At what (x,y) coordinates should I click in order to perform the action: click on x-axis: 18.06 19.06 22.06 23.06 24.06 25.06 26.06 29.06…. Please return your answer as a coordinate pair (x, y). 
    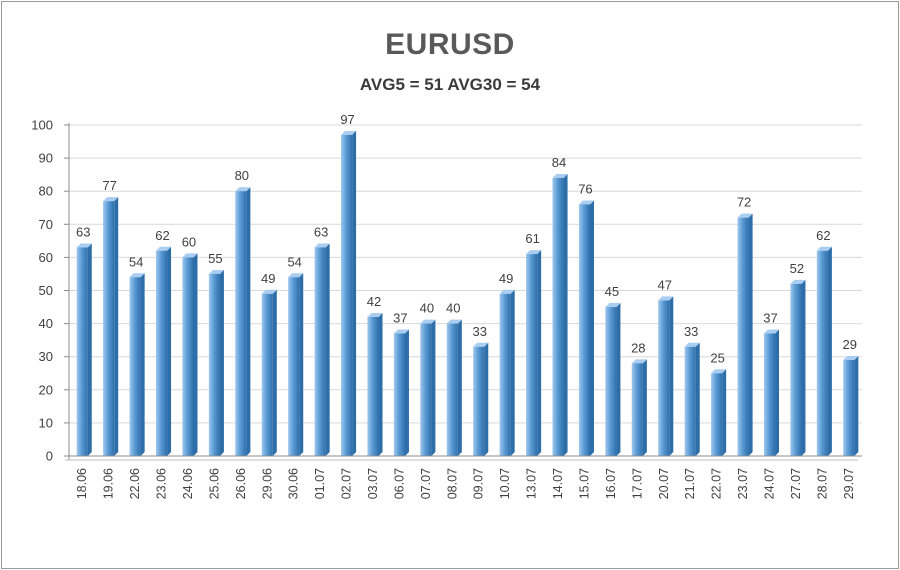
    Looking at the image, I should click on (463, 477).